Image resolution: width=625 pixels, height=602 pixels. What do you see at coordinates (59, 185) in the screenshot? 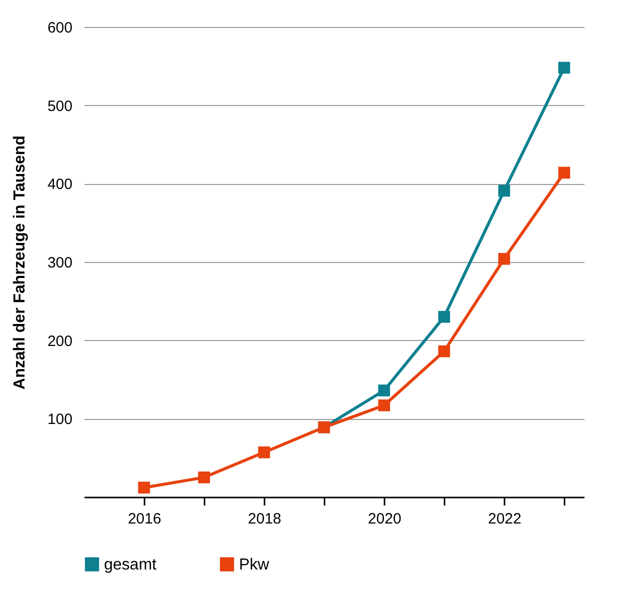
I see `y-tick-label: 400` at bounding box center [59, 185].